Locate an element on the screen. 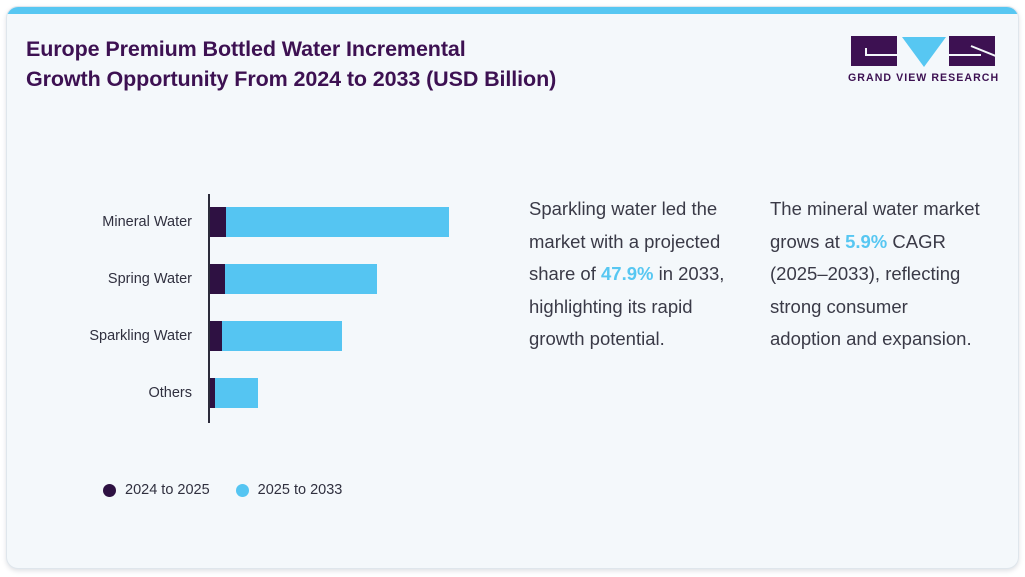 The height and width of the screenshot is (577, 1025). bar-mineral-water is located at coordinates (329, 222).